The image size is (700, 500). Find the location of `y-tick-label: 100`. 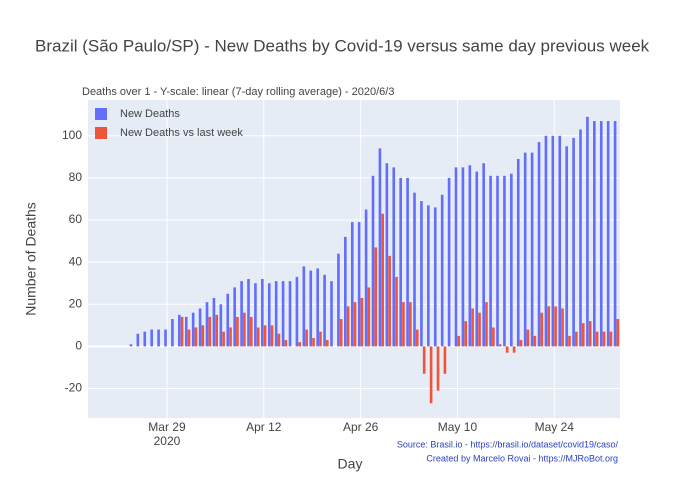

y-tick-label: 100 is located at coordinates (72, 135).